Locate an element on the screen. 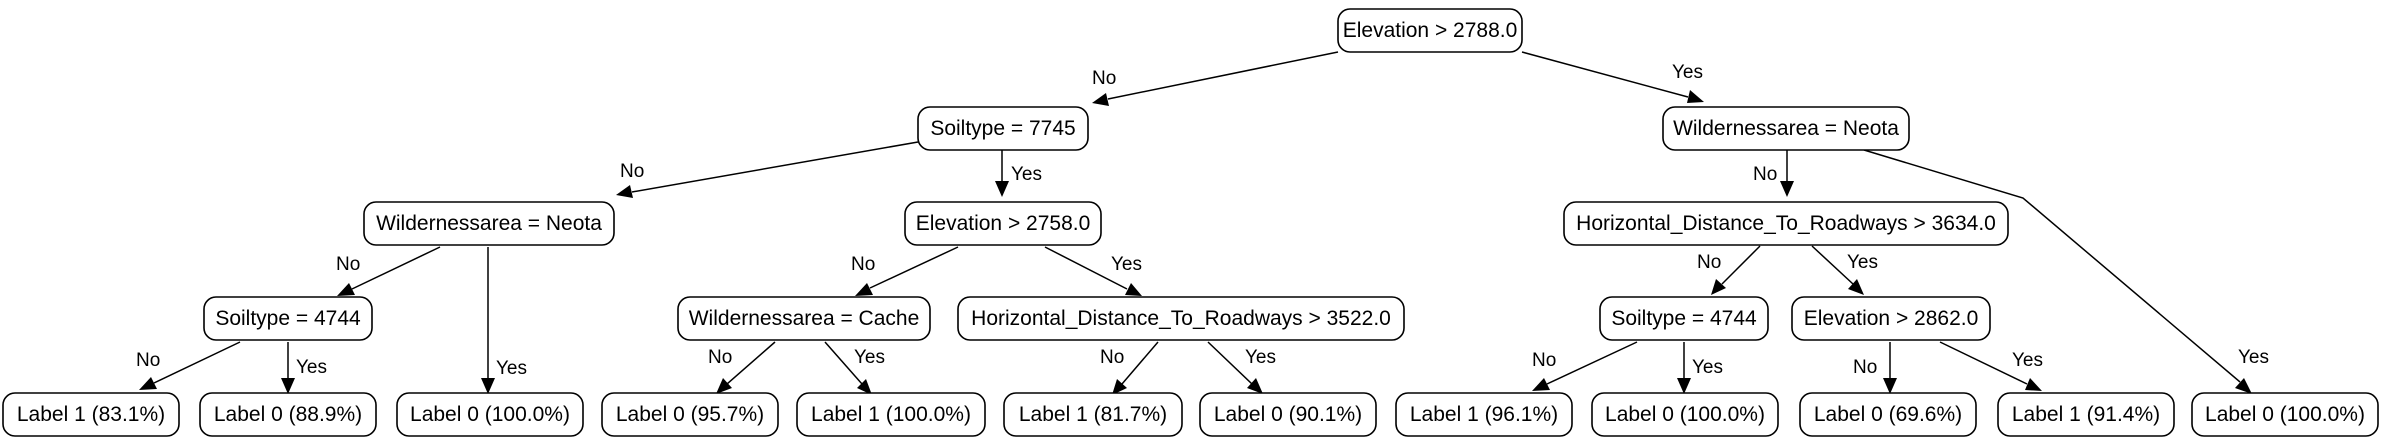  node-soiltype-4744-left: Soiltype = 4744 is located at coordinates (288, 318).